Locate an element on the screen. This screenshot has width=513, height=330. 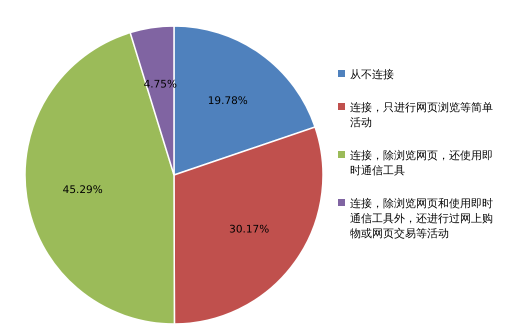
legend-label: 从不连接 is located at coordinates (372, 74).